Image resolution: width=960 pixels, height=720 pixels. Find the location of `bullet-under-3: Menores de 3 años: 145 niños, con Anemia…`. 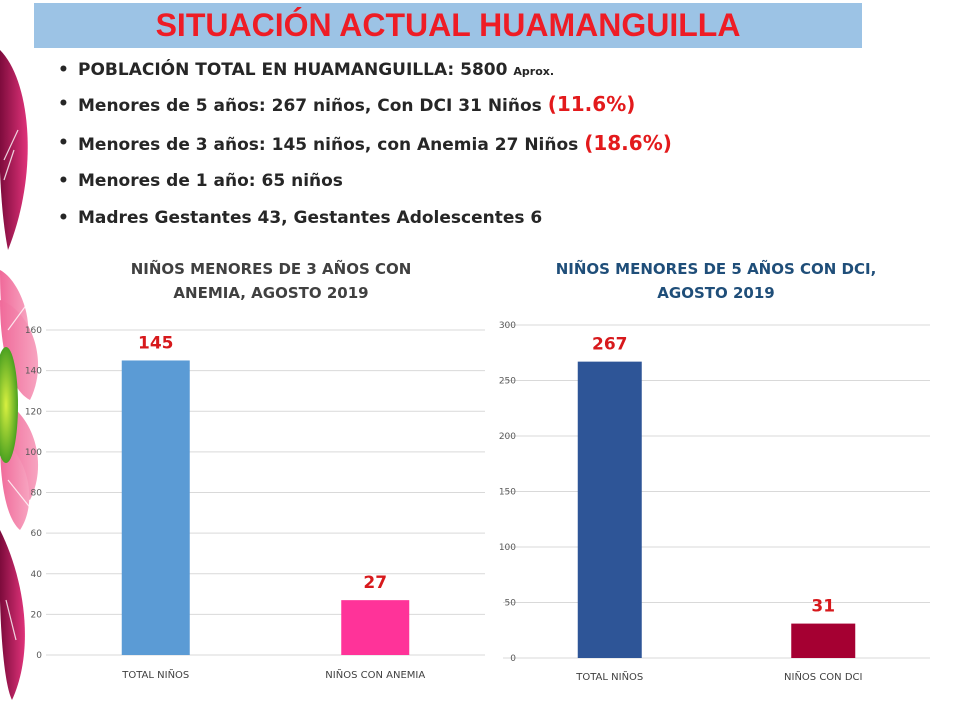

bullet-under-3: Menores de 3 años: 145 niños, con Anemia… is located at coordinates (365, 143).